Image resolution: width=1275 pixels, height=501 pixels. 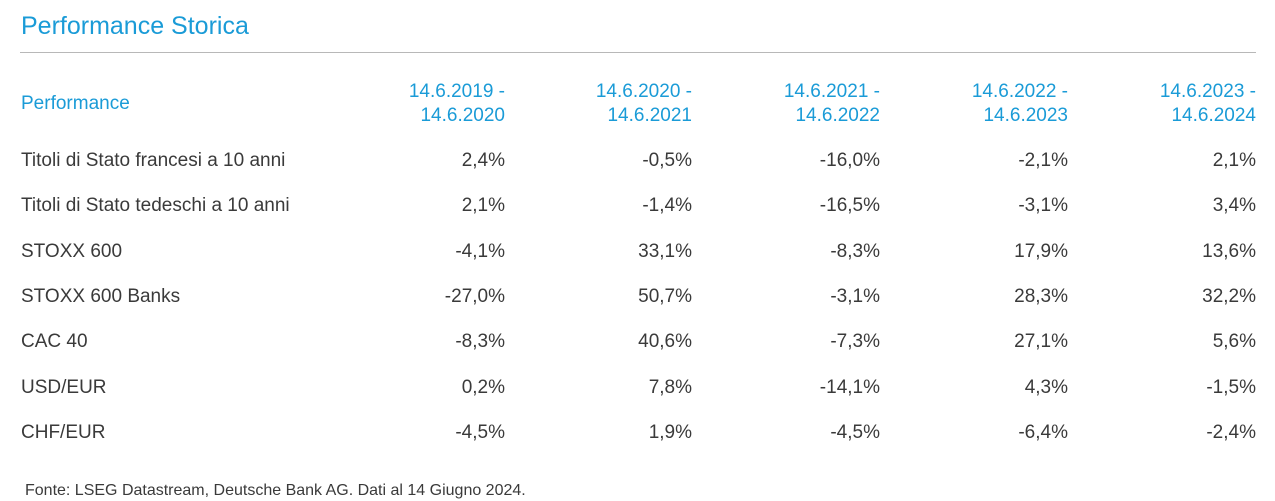 I want to click on row-label: STOXX 600, so click(x=72, y=251).